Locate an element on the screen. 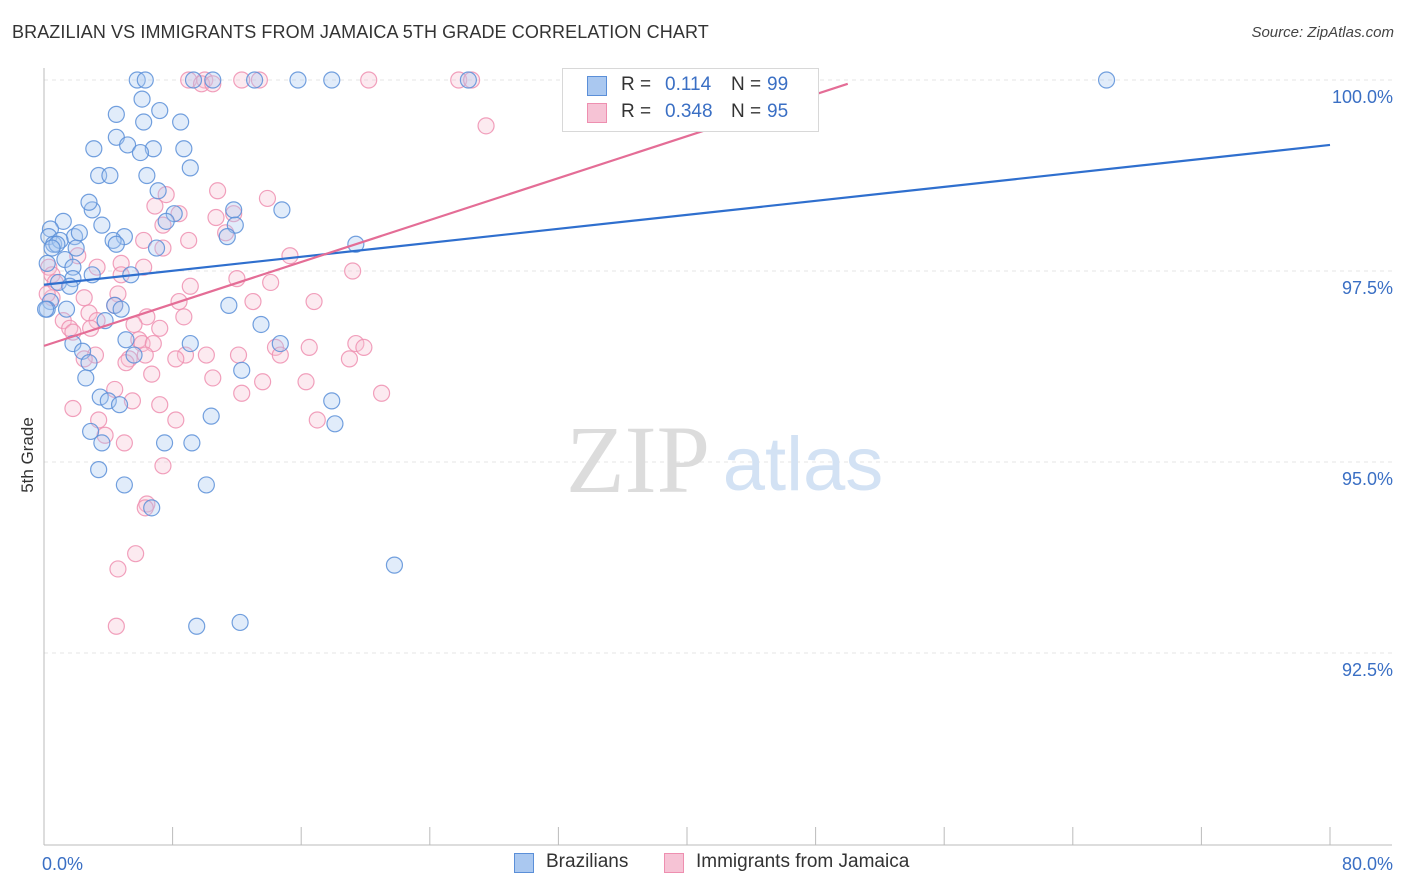 The width and height of the screenshot is (1406, 892). legend-swatch-jamaica is located at coordinates (597, 113).